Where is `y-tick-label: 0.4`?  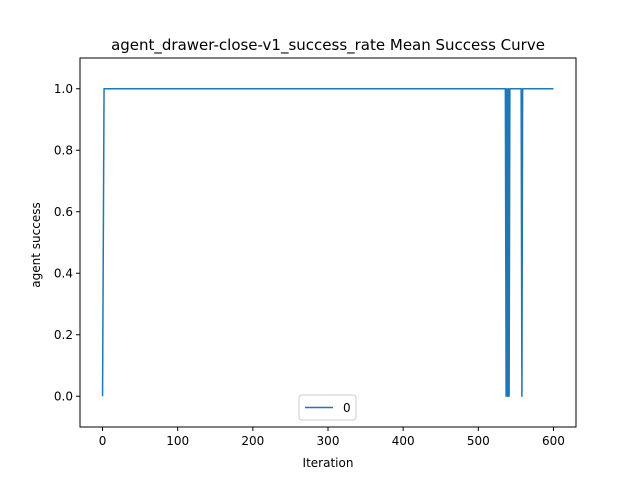 y-tick-label: 0.4 is located at coordinates (63, 273).